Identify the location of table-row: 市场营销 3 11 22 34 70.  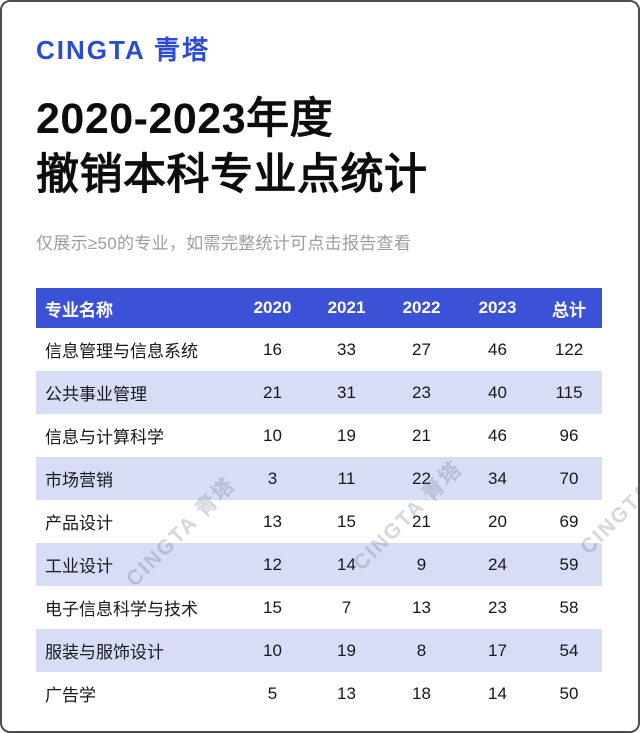
(319, 478).